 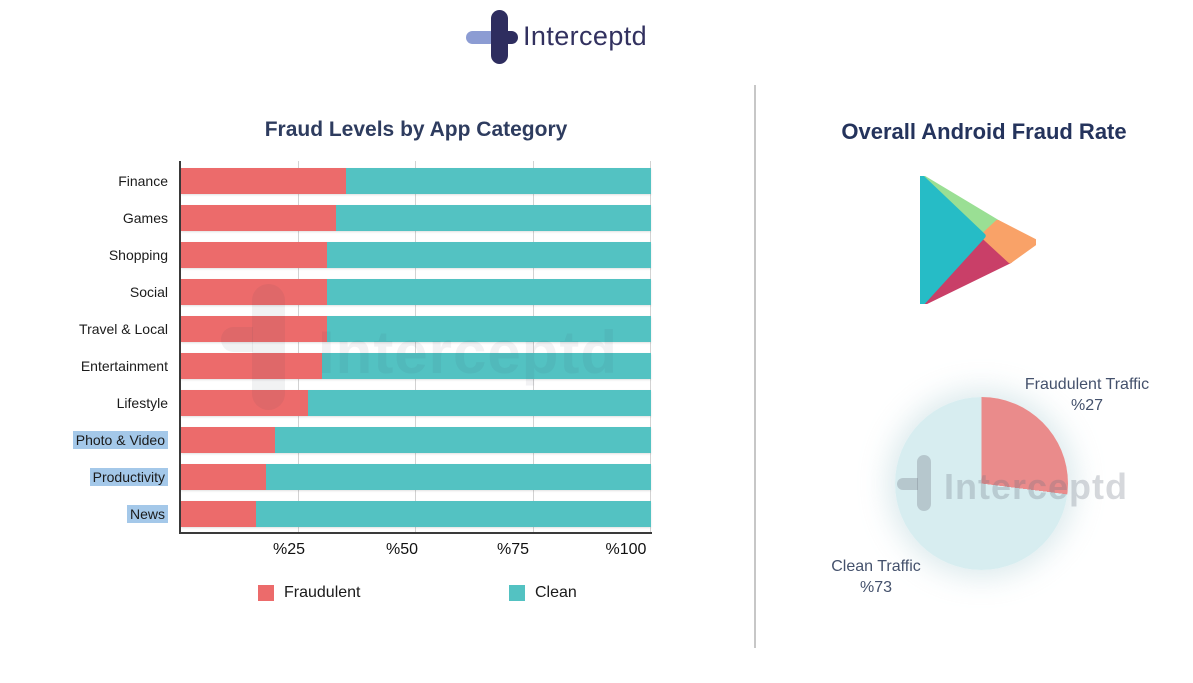 I want to click on google-play-icon, so click(x=978, y=240).